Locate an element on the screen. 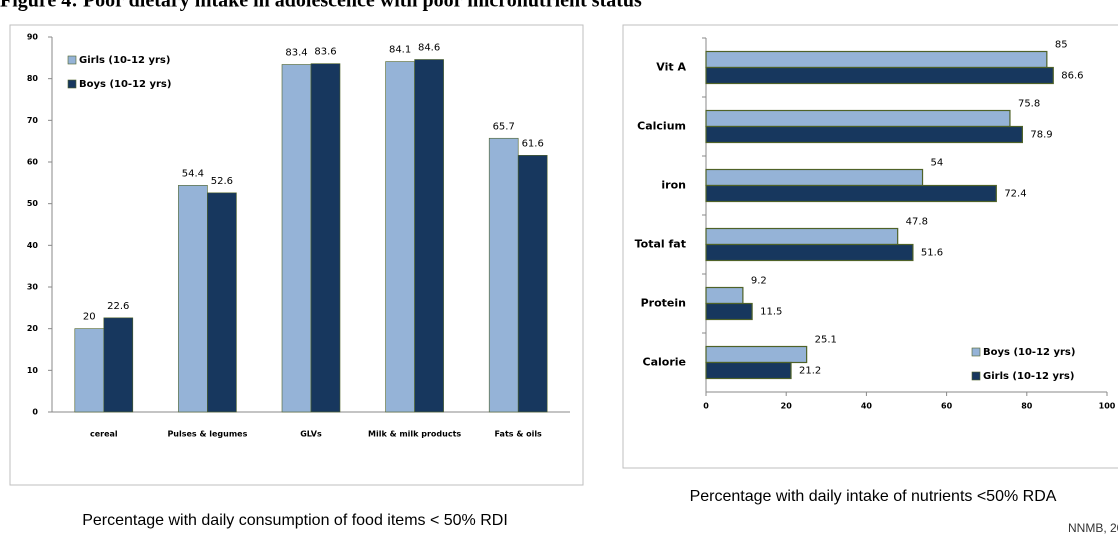 This screenshot has width=1118, height=543. x-tick-label: Fats & oils is located at coordinates (519, 434).